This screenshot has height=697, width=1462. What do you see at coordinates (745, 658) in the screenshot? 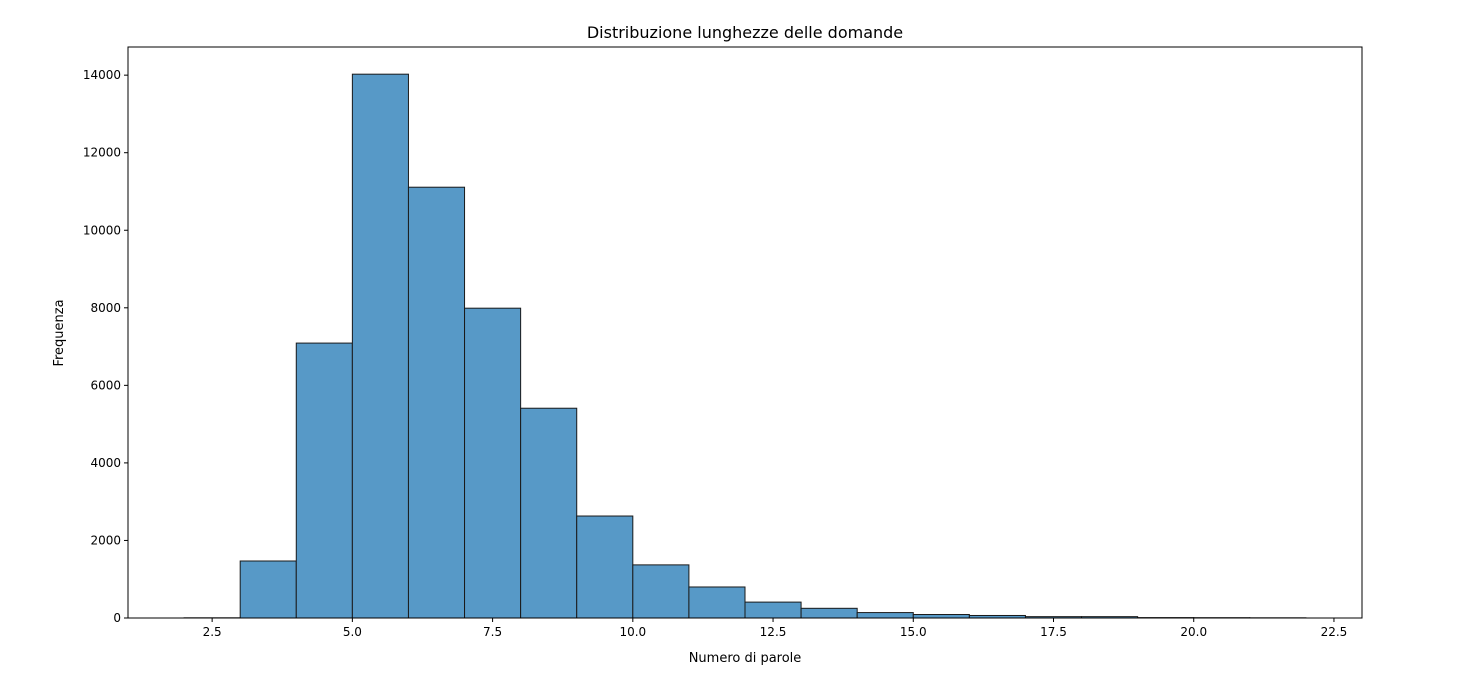
I see `x-axis-label: Numero di parole` at bounding box center [745, 658].